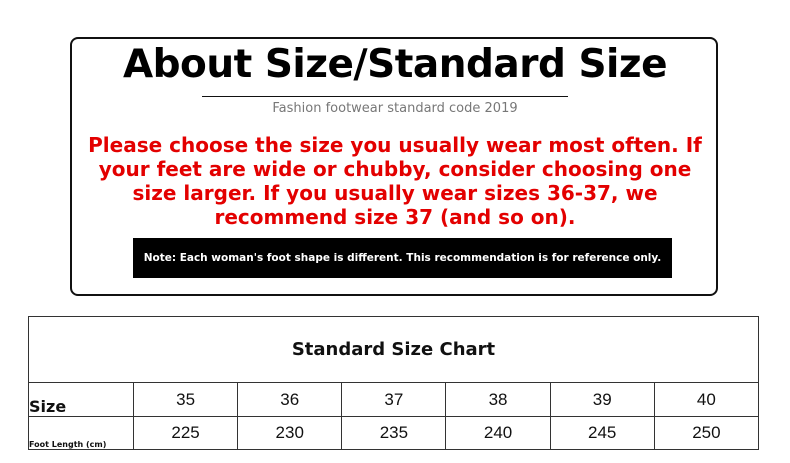  What do you see at coordinates (385, 96) in the screenshot?
I see `divider` at bounding box center [385, 96].